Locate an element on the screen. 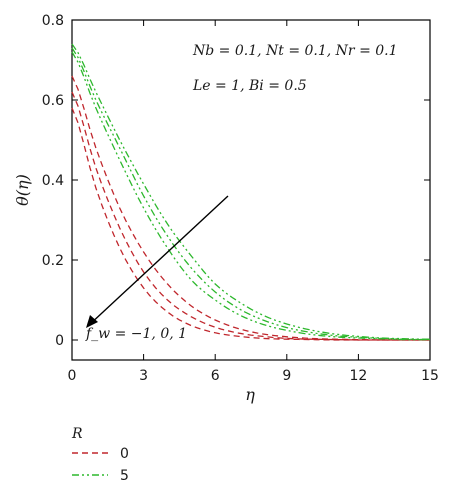  annotation-params-2: Le = 1, Bi = 0.5 is located at coordinates (249, 86).